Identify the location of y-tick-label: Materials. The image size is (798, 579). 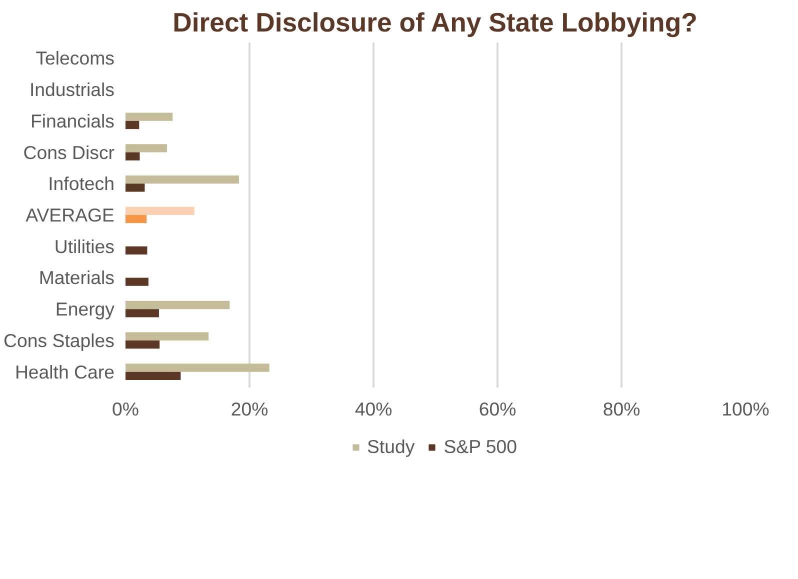
(76, 277).